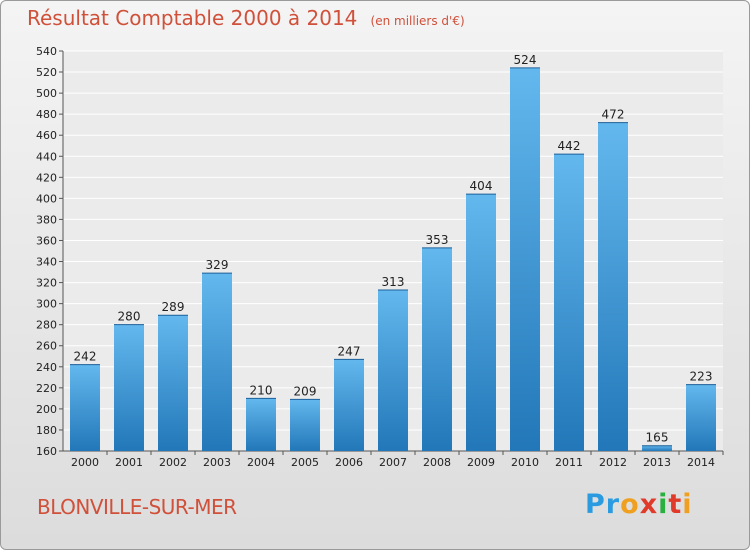  I want to click on x-tick-label: 2007, so click(393, 462).